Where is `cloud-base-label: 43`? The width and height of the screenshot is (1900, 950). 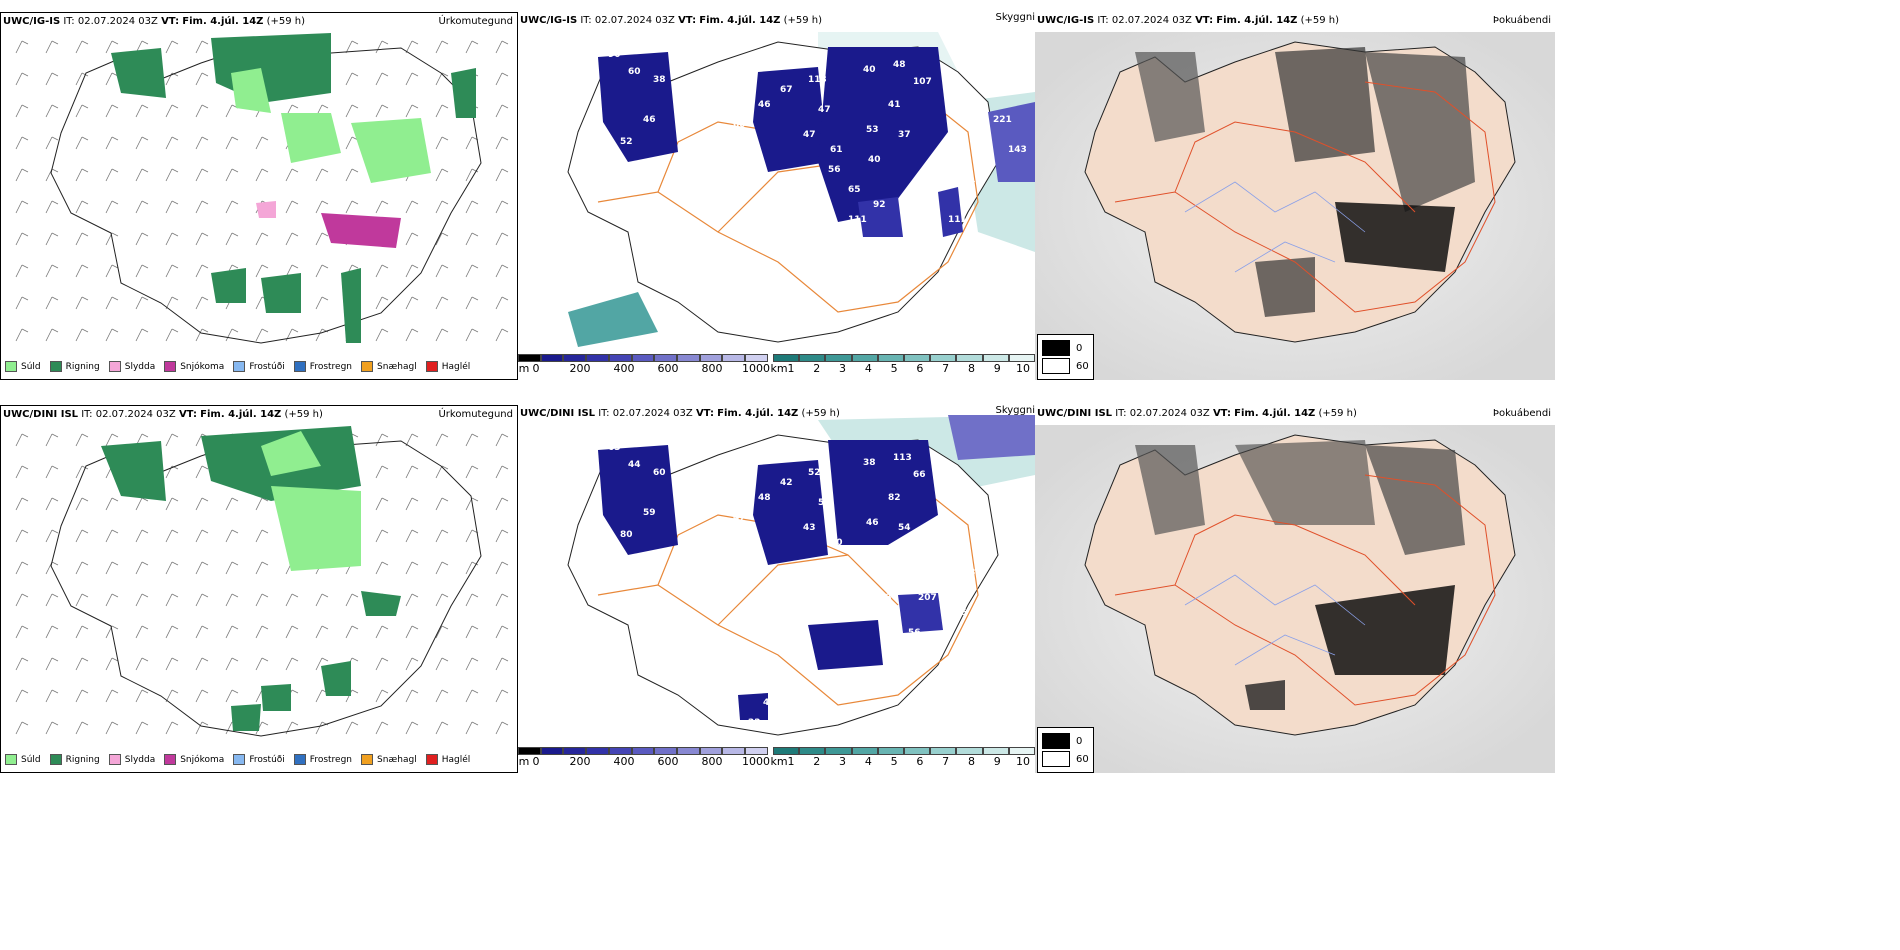 cloud-base-label: 43 is located at coordinates (809, 528).